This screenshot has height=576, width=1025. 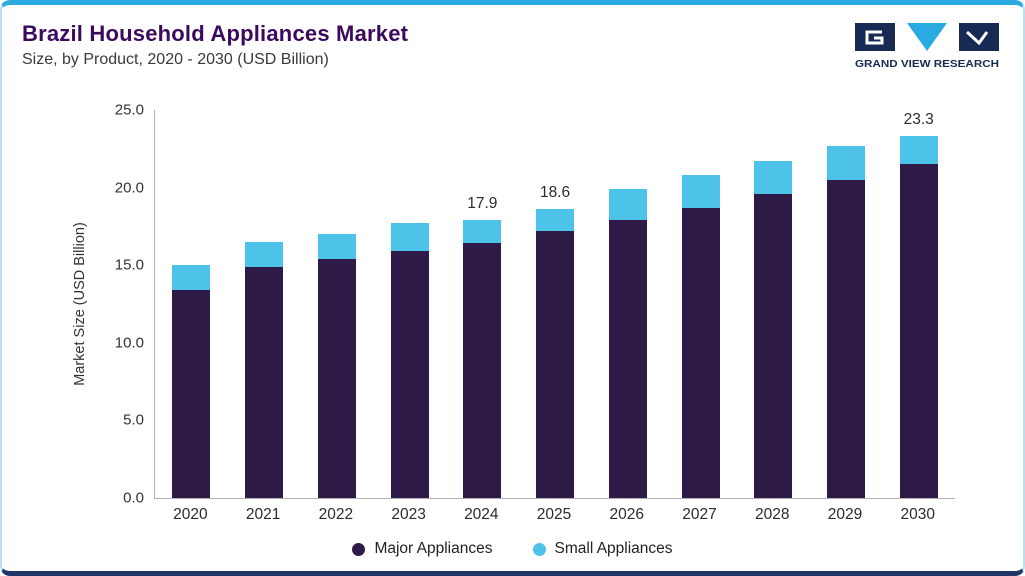 I want to click on x-axis-label: 2028, so click(x=772, y=514).